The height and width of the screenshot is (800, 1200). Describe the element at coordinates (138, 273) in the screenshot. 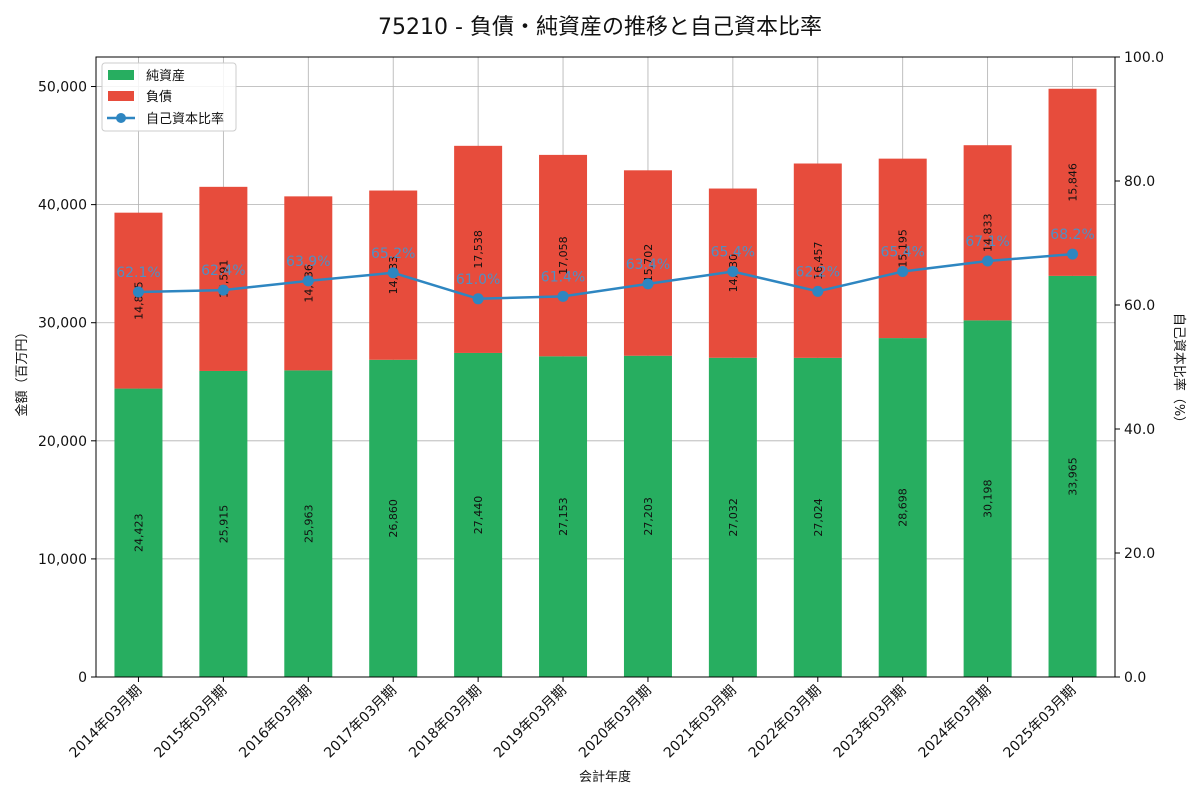

I see `ratio-label: 62.1%` at that location.